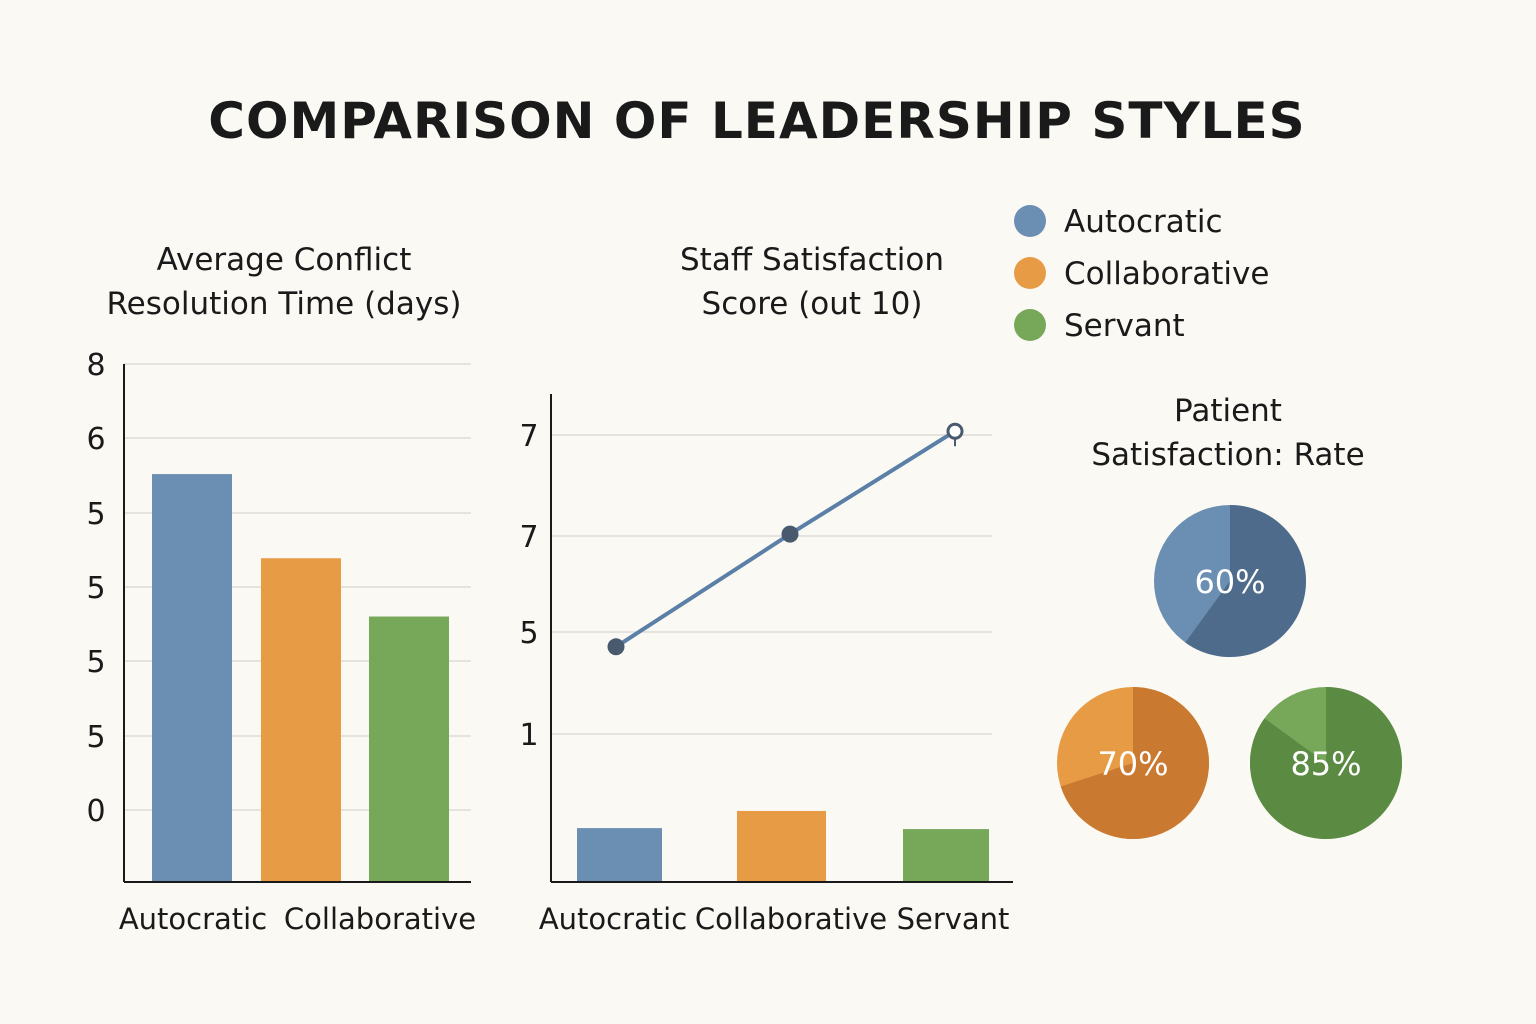  What do you see at coordinates (193, 919) in the screenshot?
I see `chart1-category-label: Autocratic` at bounding box center [193, 919].